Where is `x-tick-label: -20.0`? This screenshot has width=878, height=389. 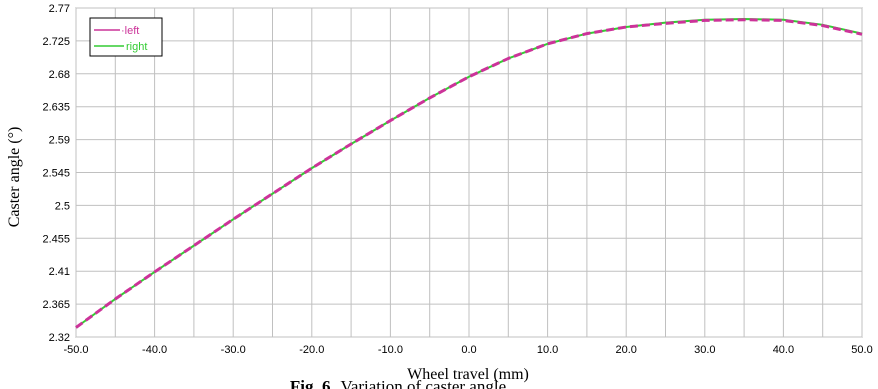 x-tick-label: -20.0 is located at coordinates (311, 350).